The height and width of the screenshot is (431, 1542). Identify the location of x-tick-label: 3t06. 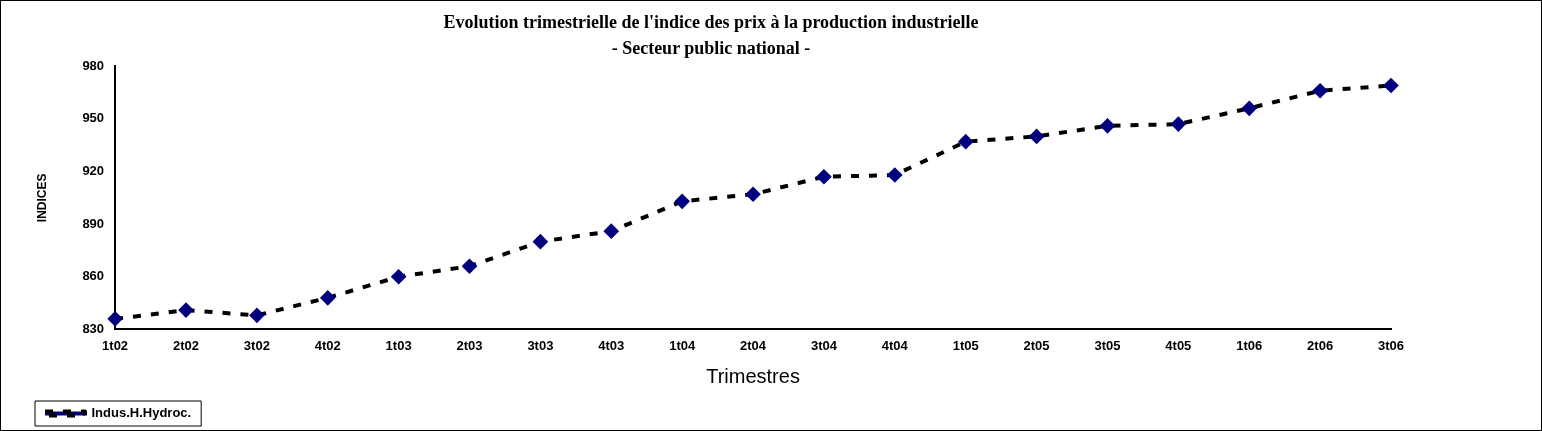
(1391, 345).